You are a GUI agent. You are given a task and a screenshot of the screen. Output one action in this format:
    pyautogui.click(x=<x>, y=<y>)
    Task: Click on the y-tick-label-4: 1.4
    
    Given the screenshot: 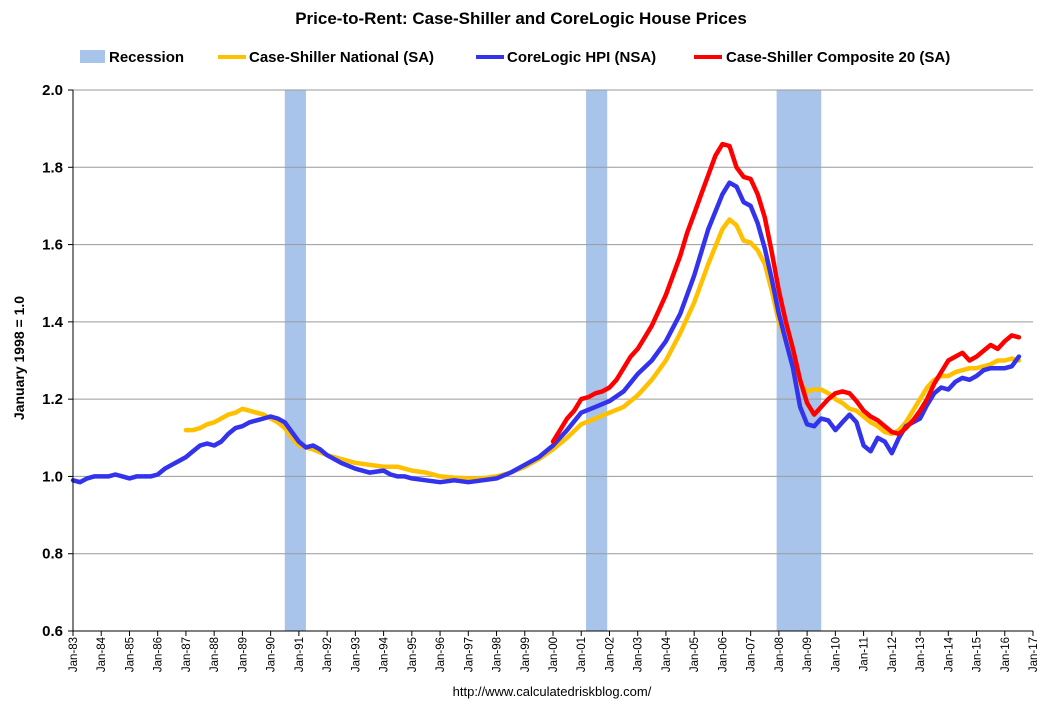 What is the action you would take?
    pyautogui.click(x=53, y=322)
    